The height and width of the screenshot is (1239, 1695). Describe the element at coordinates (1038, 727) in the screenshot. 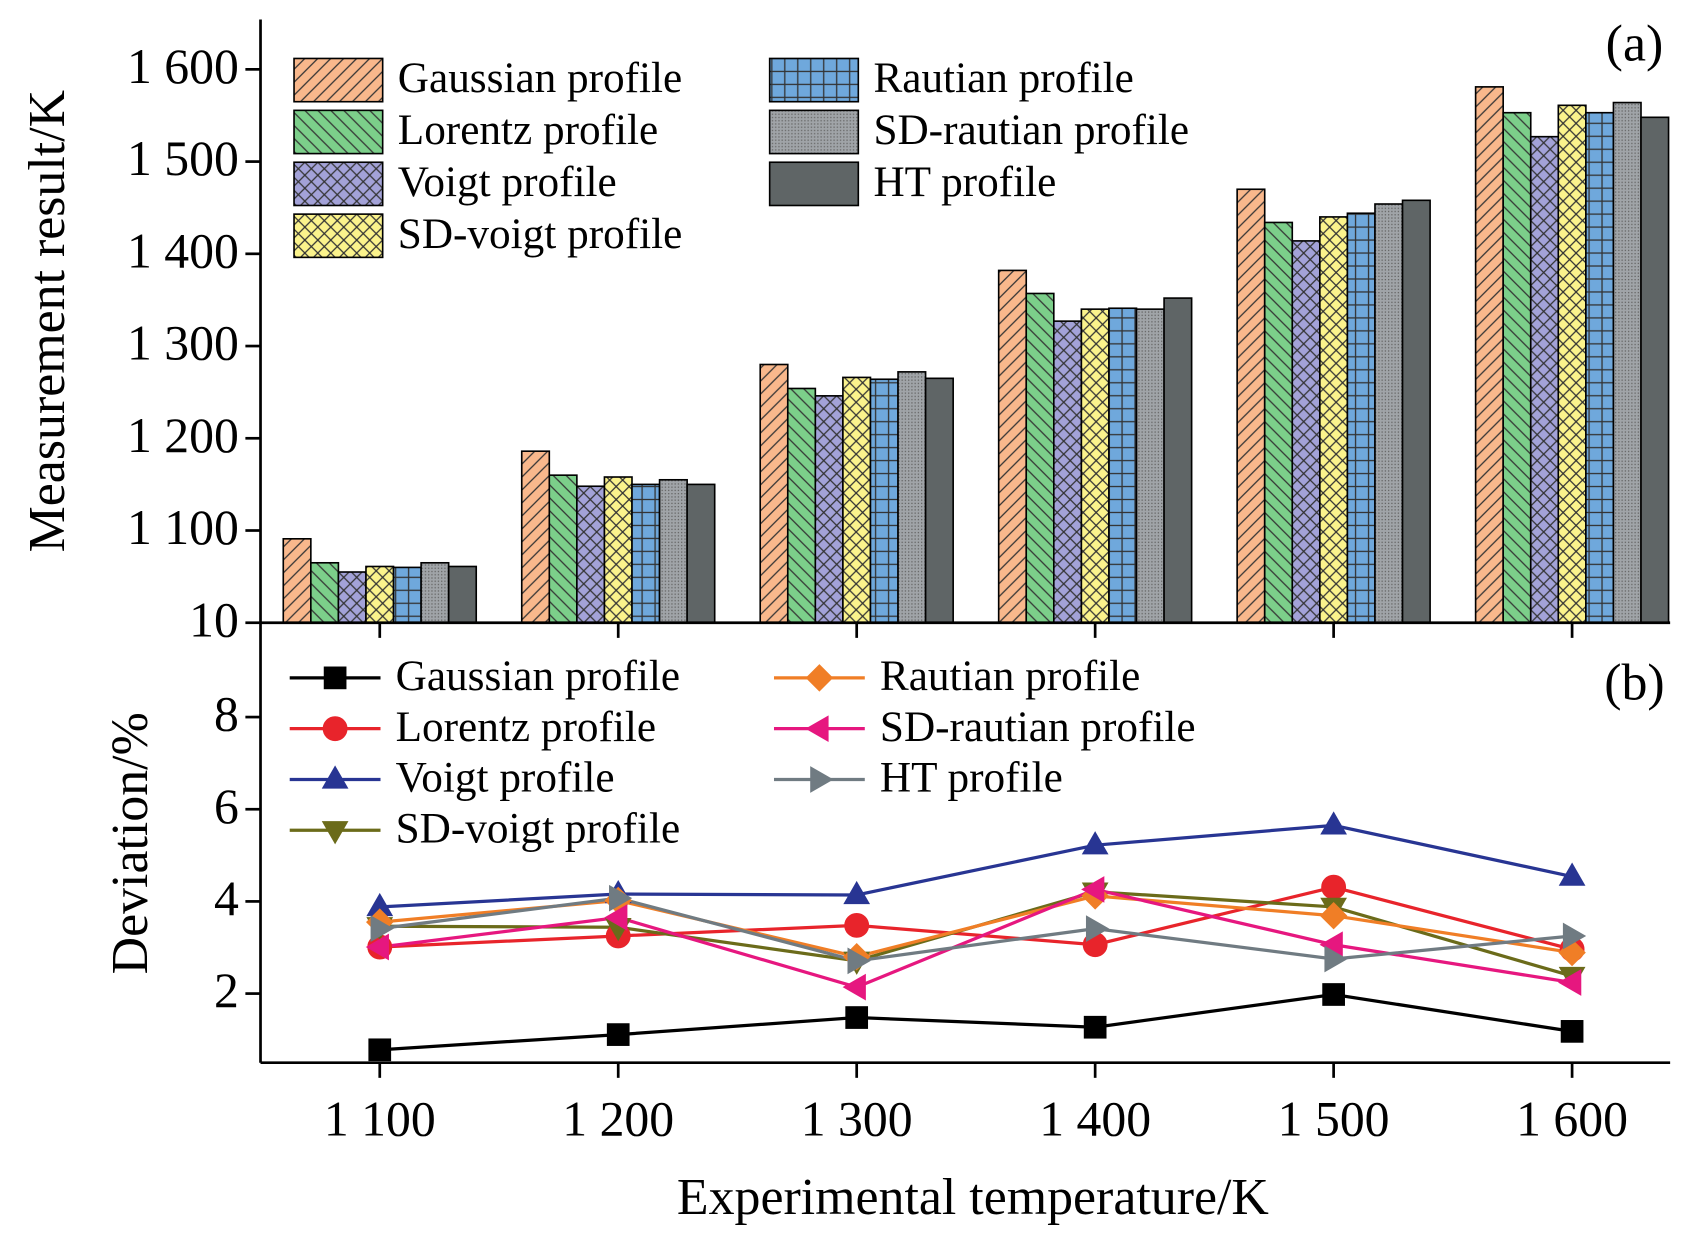

I see `legend-label: SD-rautian profile` at that location.